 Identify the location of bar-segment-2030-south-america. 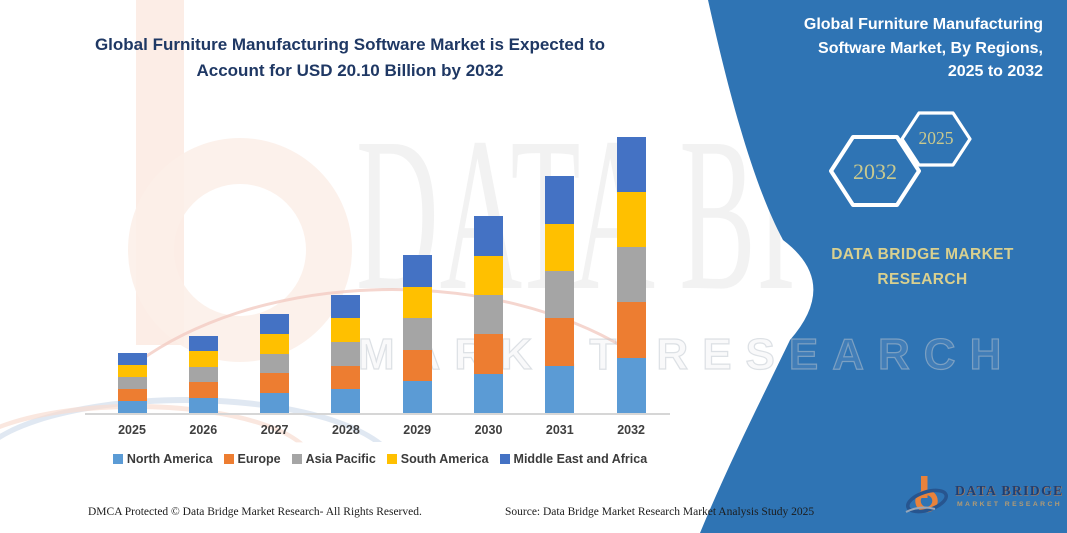
(488, 275).